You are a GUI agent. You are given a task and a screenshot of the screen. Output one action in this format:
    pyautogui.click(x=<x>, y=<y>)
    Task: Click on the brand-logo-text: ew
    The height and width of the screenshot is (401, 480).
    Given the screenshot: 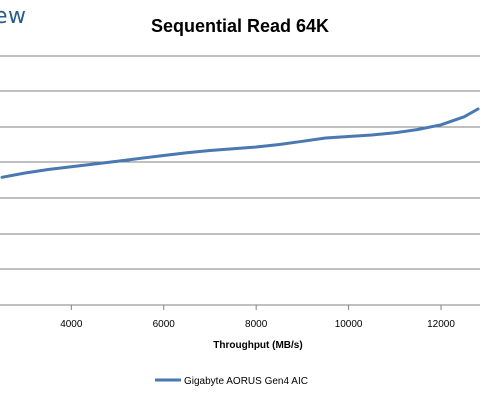 What is the action you would take?
    pyautogui.click(x=13, y=16)
    